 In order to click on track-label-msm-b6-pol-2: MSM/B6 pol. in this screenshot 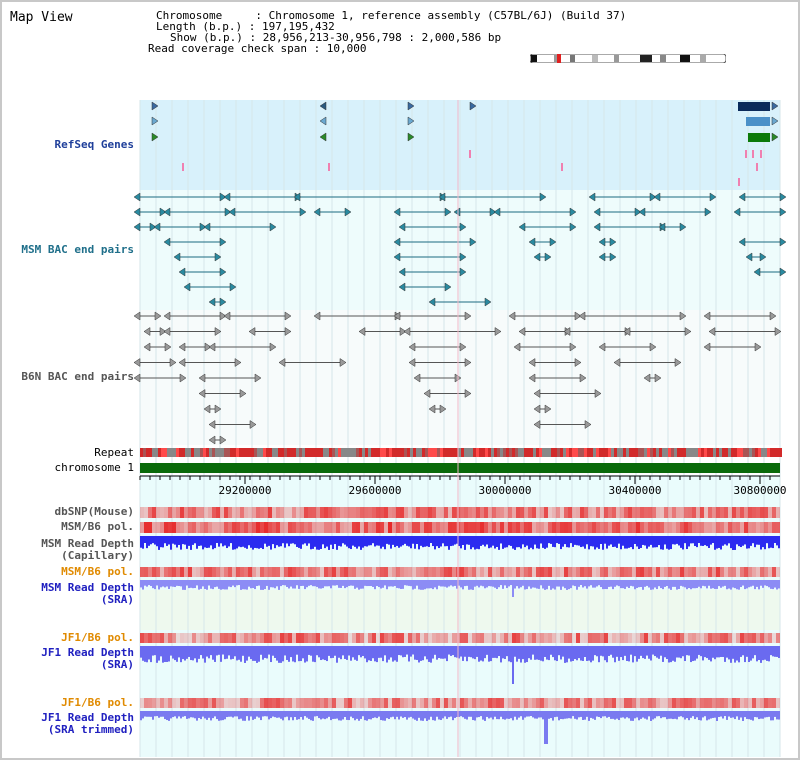, I will do `click(97, 571)`.